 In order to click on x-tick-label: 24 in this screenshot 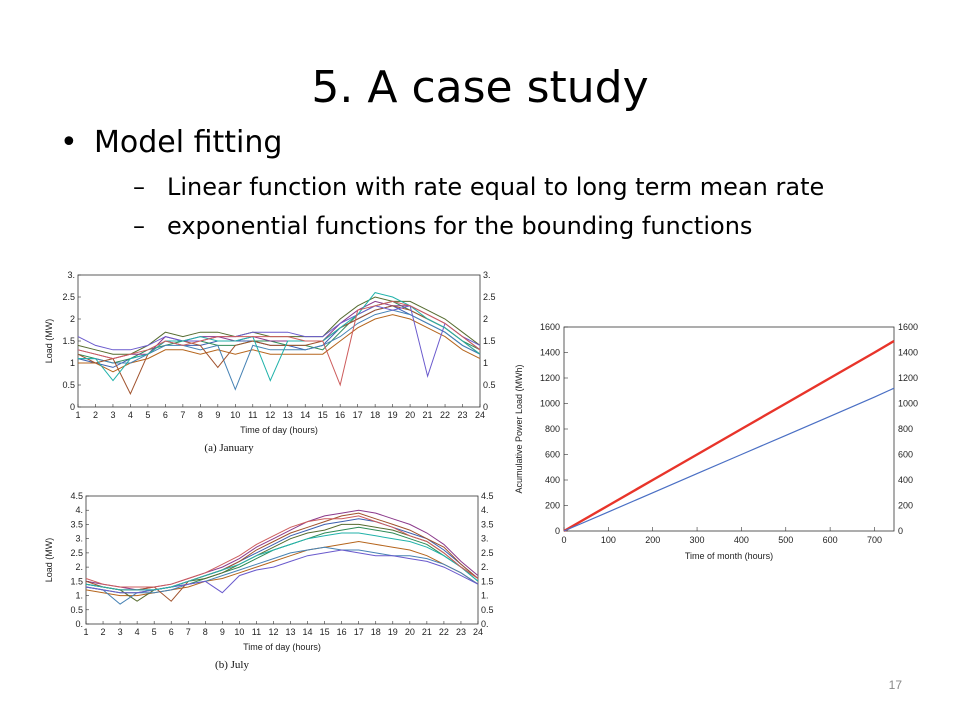, I will do `click(480, 415)`.